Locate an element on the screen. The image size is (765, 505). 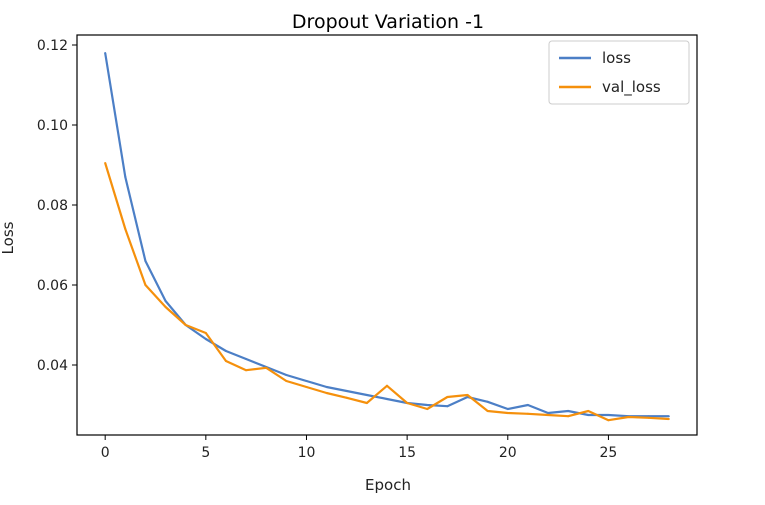
x-tick-label: 0 is located at coordinates (105, 453).